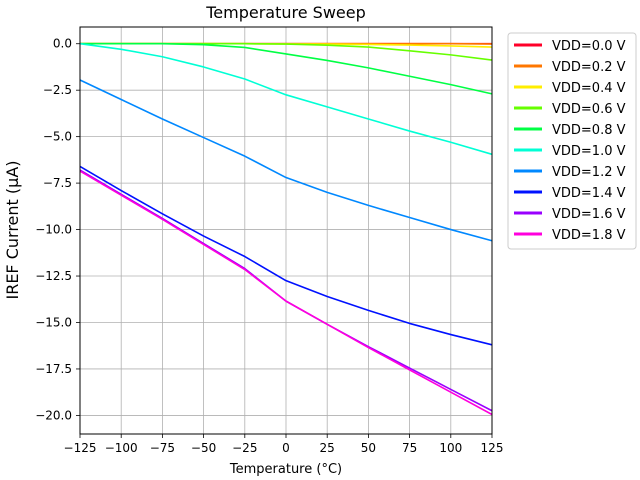  I want to click on y-tick-label: −7.5, so click(57, 183).